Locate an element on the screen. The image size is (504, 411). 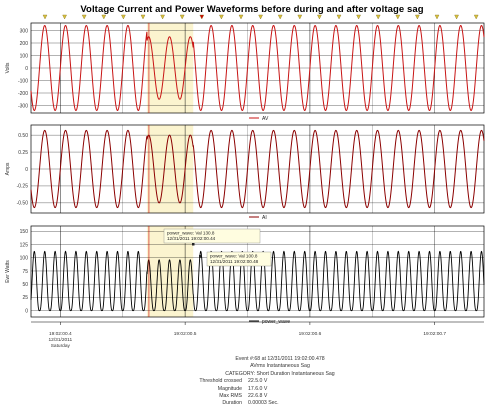
annotation-text: power_wave: Val 100.8 is located at coordinates (234, 256).